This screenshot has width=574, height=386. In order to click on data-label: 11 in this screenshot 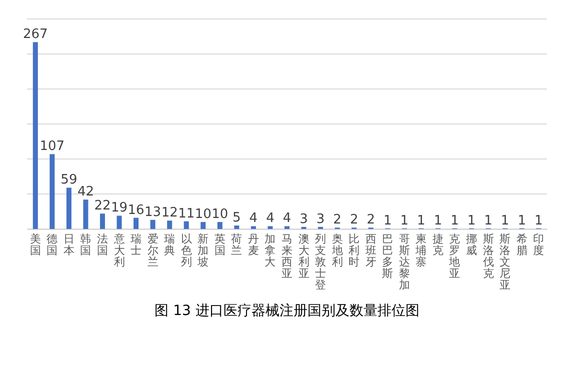, I will do `click(186, 214)`.